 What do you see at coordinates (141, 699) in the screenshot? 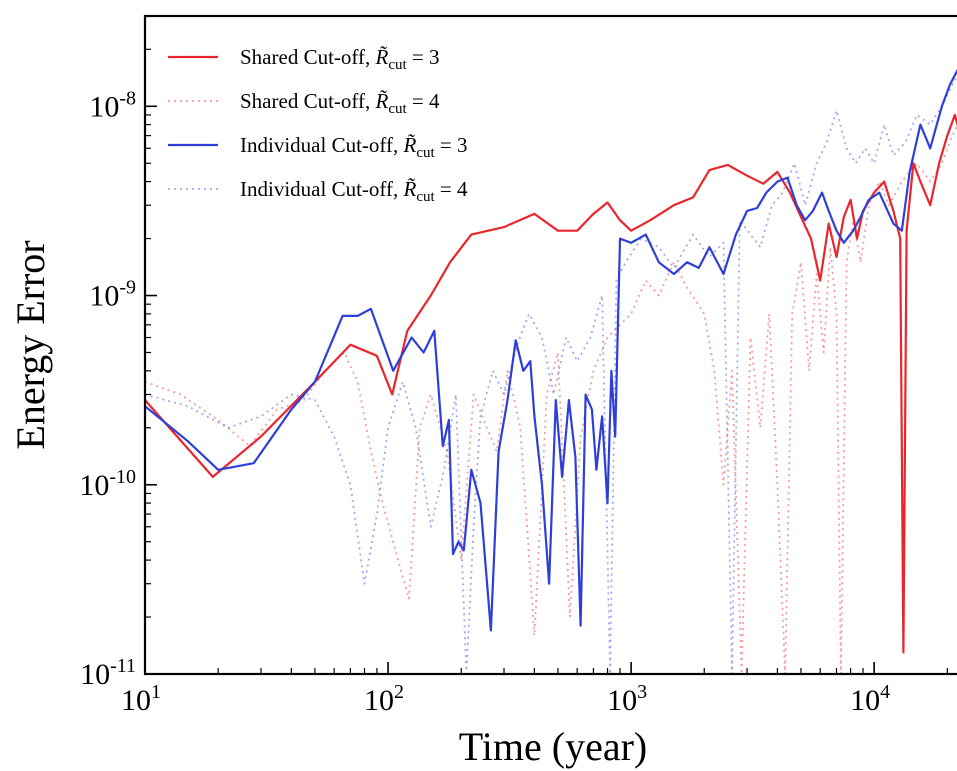
I see `x-tick-label-1: 10¹` at bounding box center [141, 699].